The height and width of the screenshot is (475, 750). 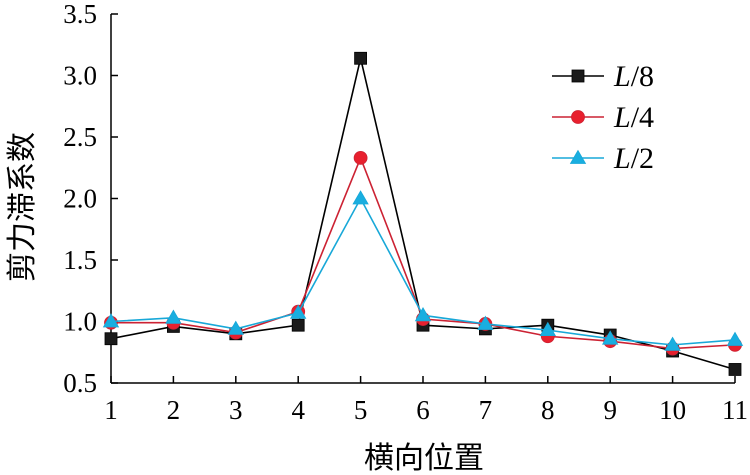 I want to click on y-tick-label: 0.5, so click(x=80, y=383).